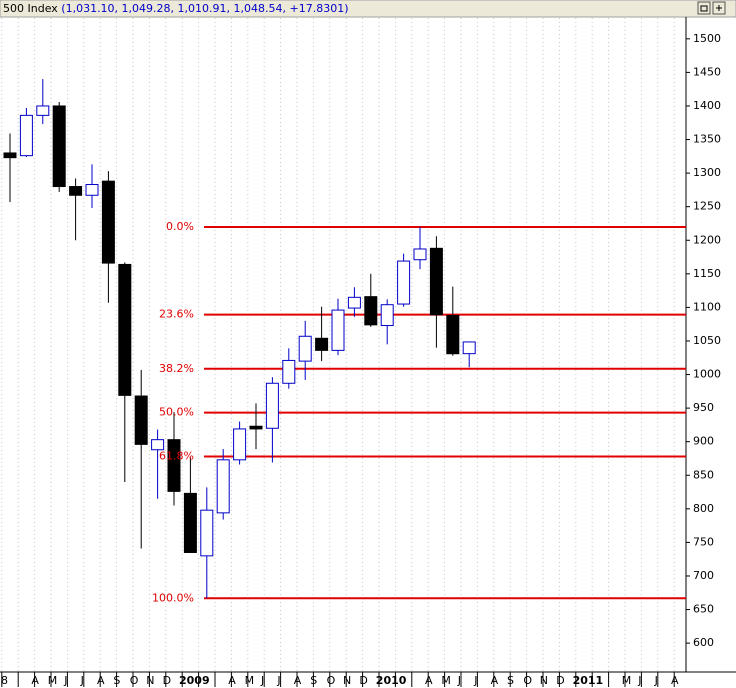 Image resolution: width=736 pixels, height=688 pixels. I want to click on y-tick-label: 900, so click(703, 441).